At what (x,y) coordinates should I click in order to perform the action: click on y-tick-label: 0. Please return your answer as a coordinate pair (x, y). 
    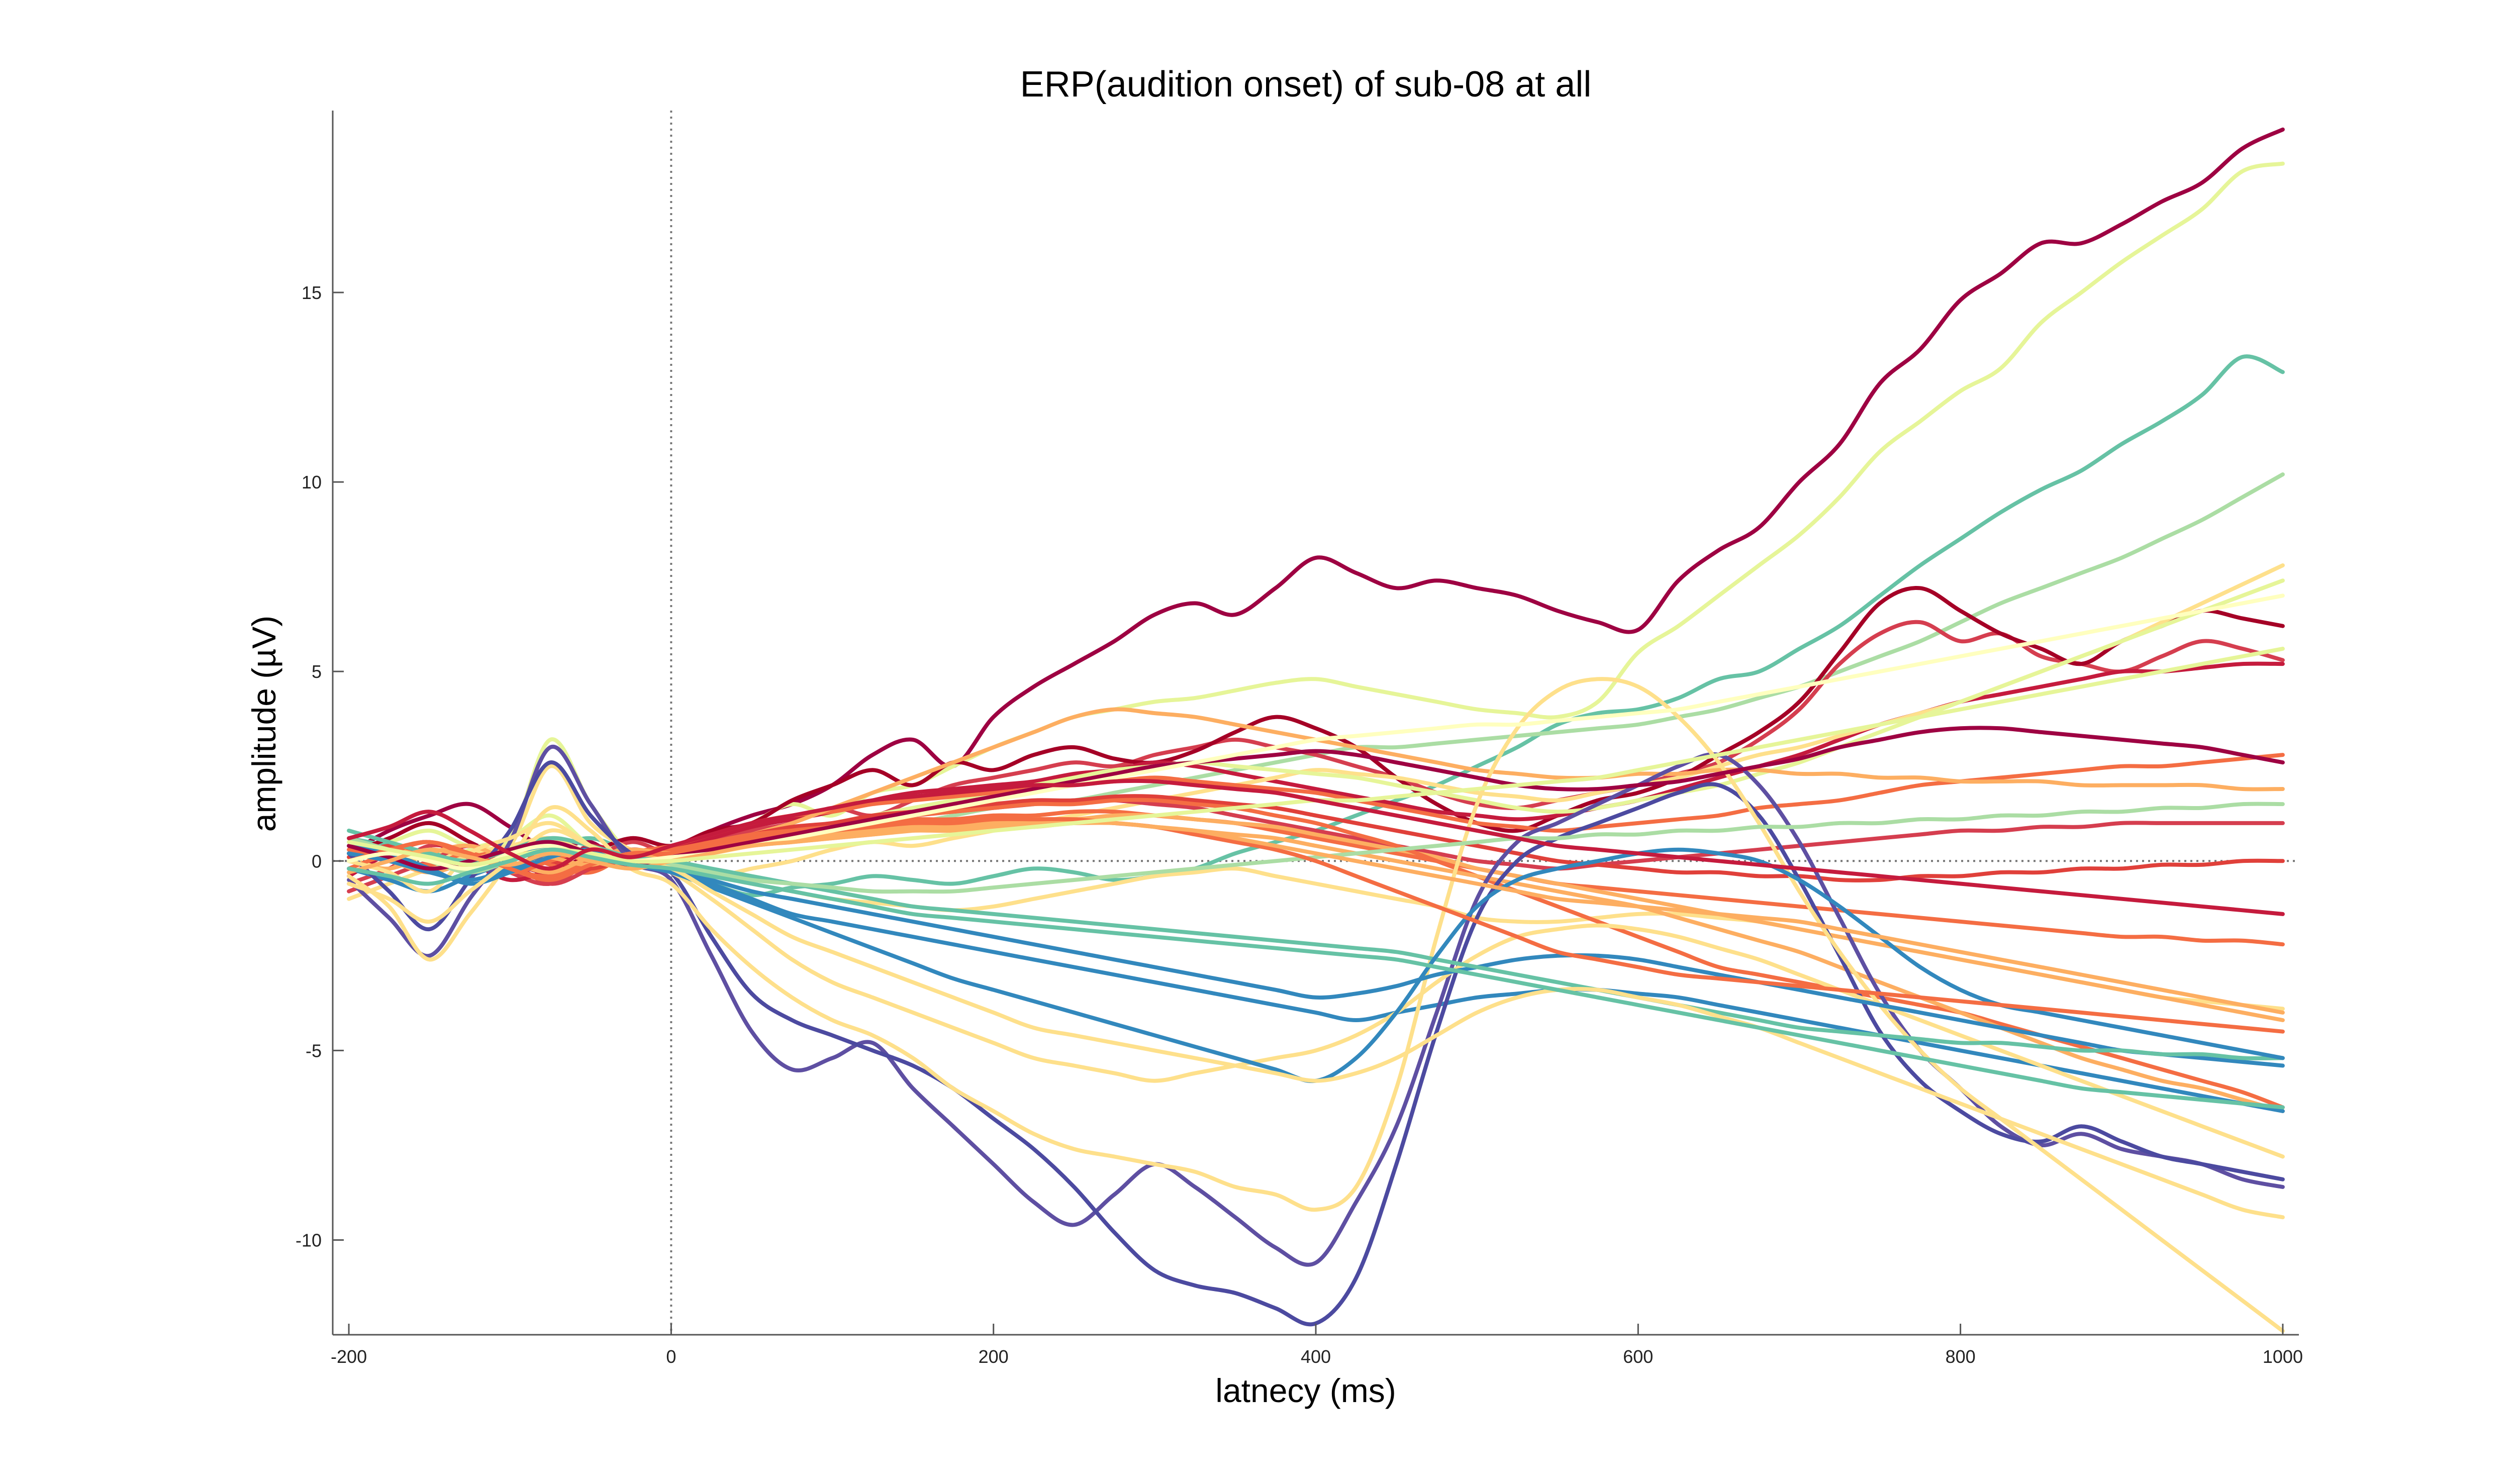
    Looking at the image, I should click on (317, 861).